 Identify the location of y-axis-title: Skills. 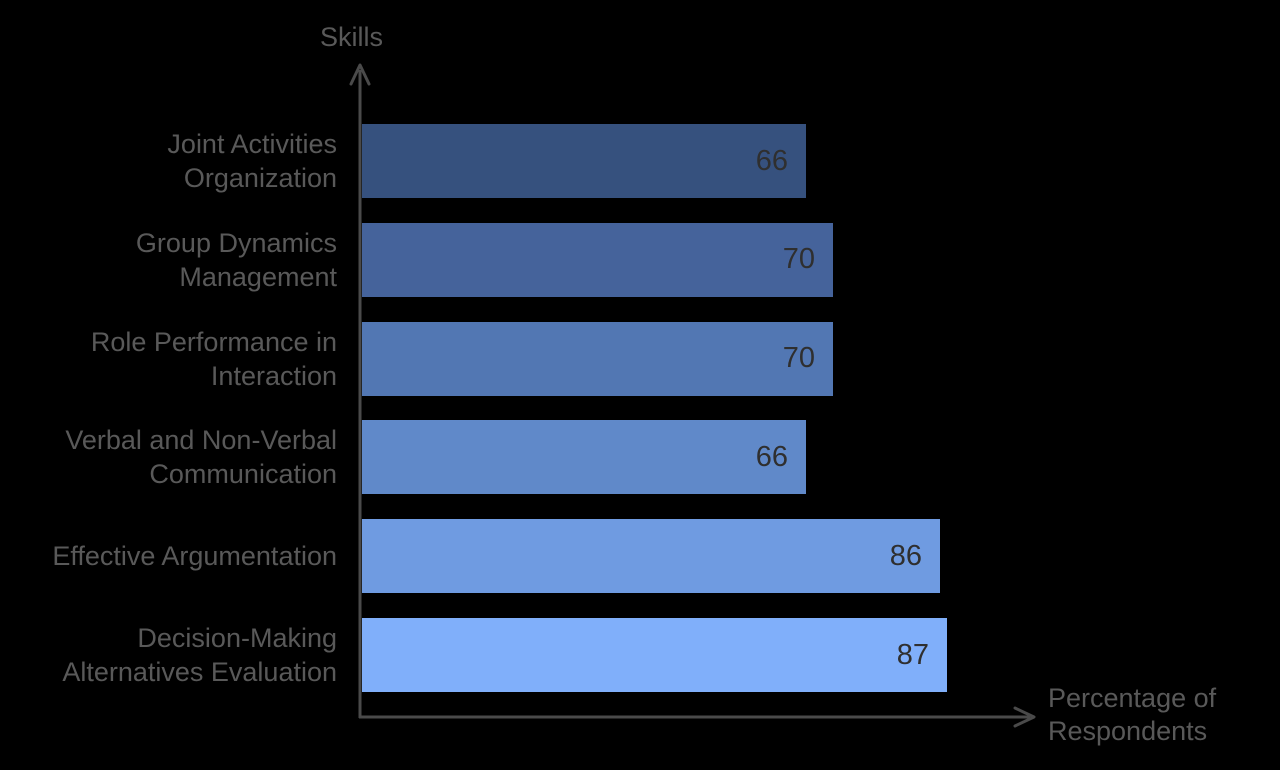
(352, 37).